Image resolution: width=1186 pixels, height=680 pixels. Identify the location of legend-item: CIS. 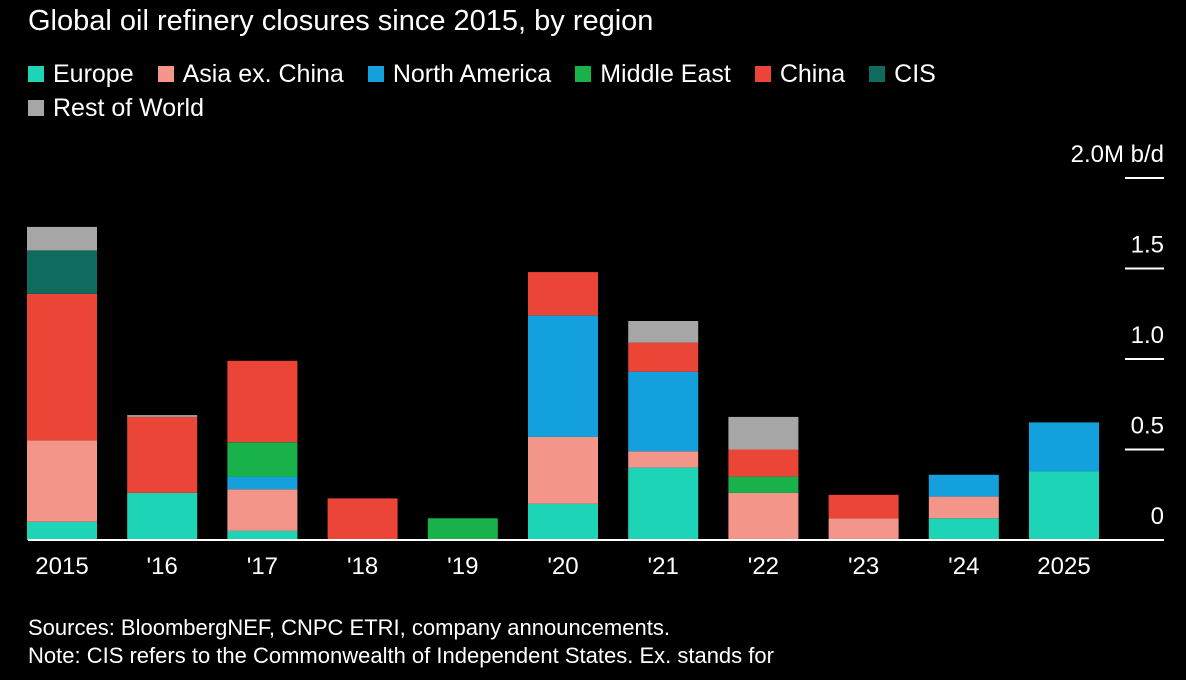
(902, 74).